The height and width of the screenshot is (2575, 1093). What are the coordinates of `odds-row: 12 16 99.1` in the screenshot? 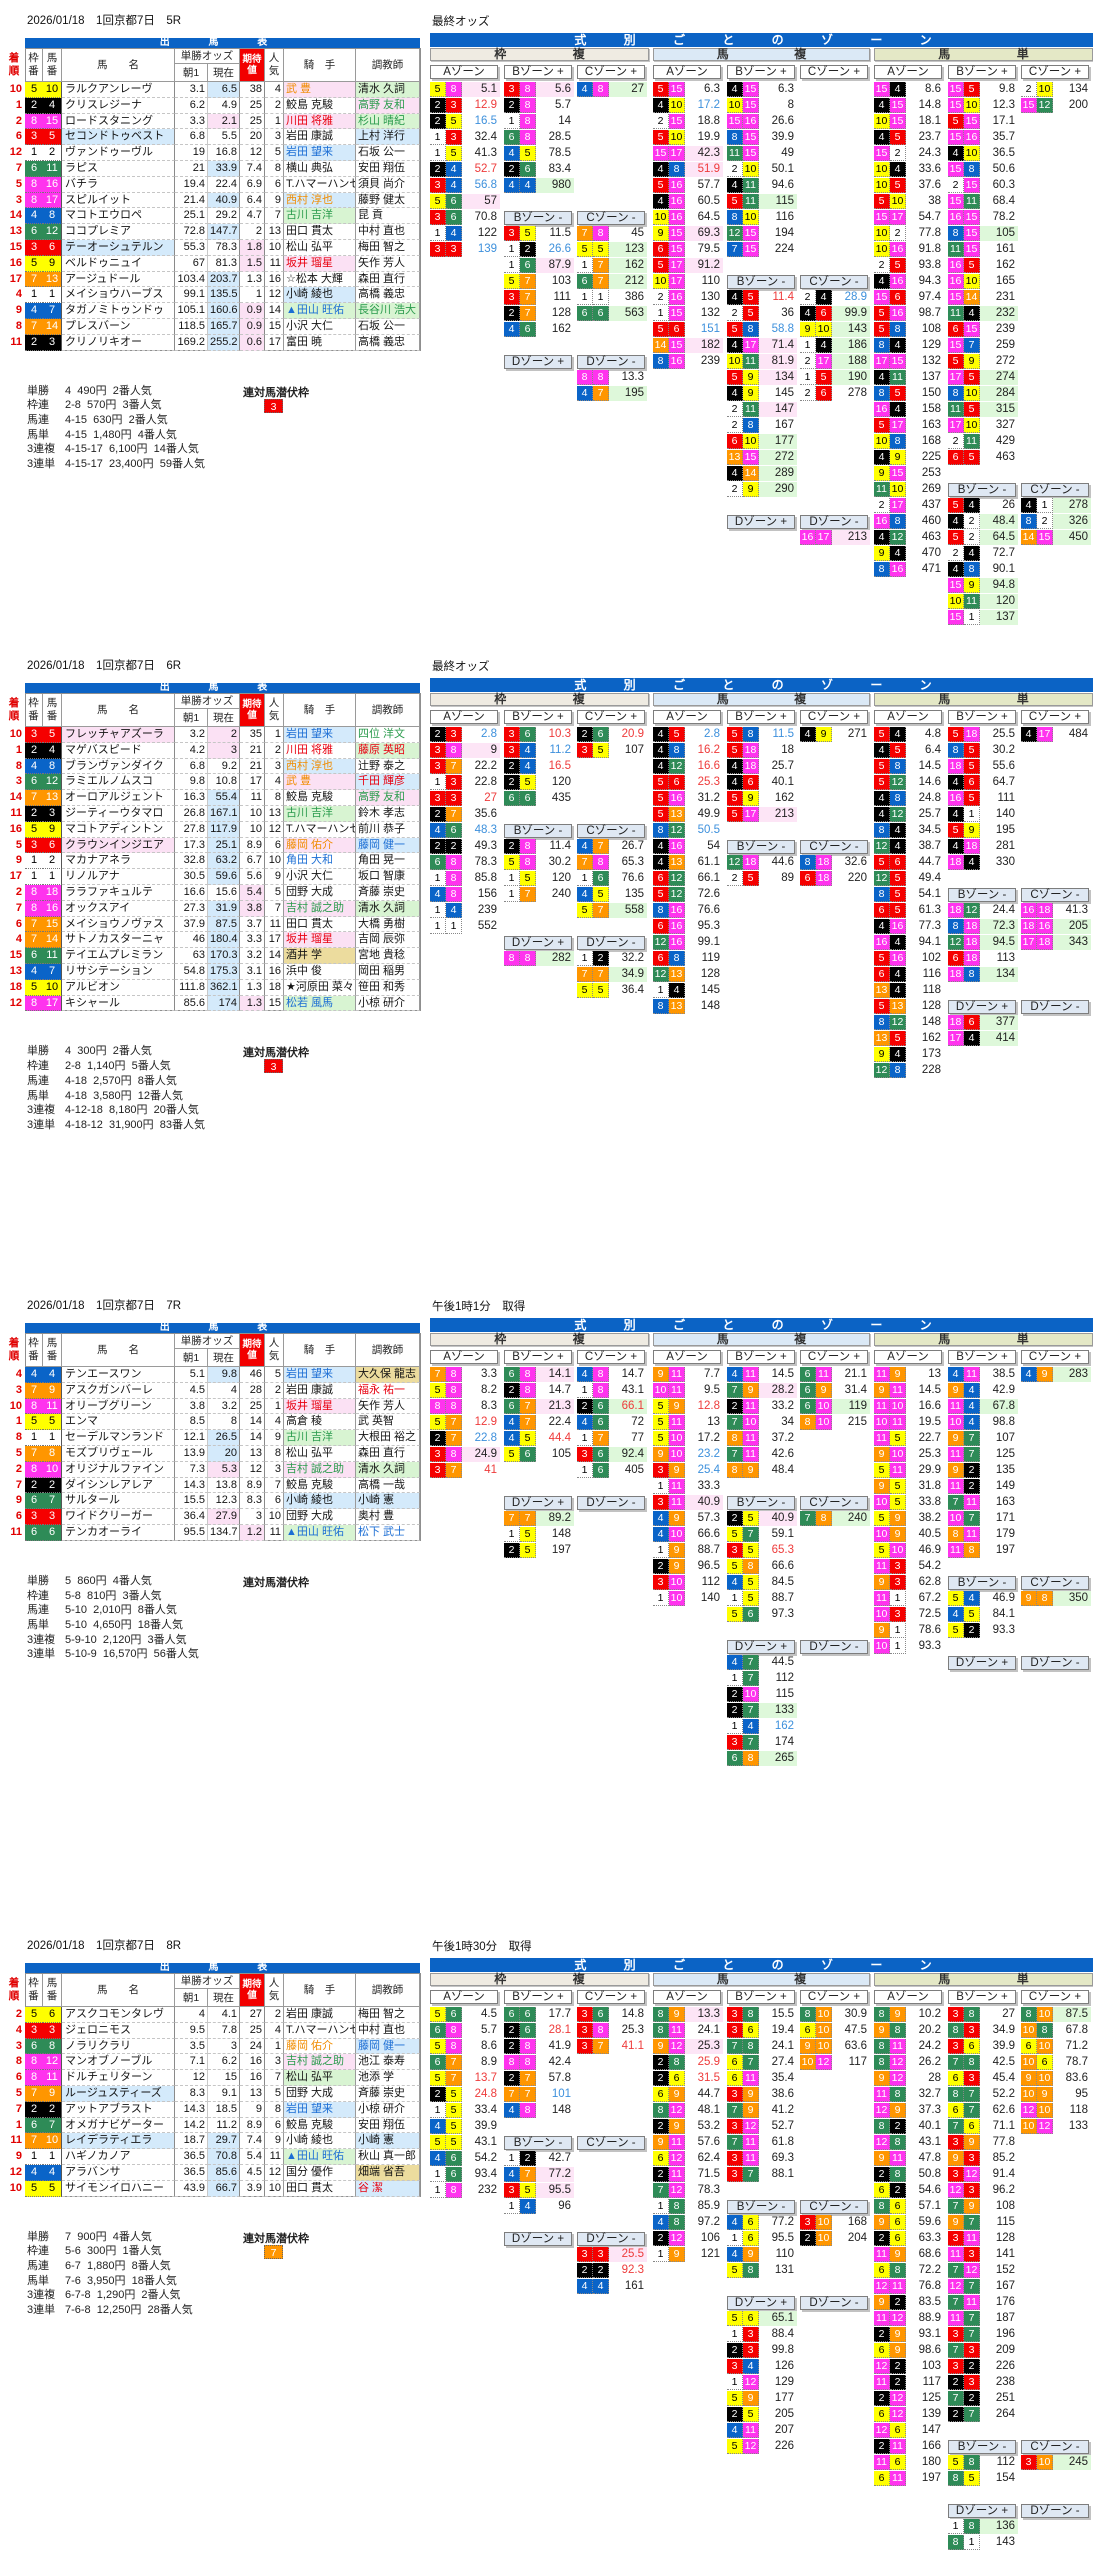 It's located at (688, 942).